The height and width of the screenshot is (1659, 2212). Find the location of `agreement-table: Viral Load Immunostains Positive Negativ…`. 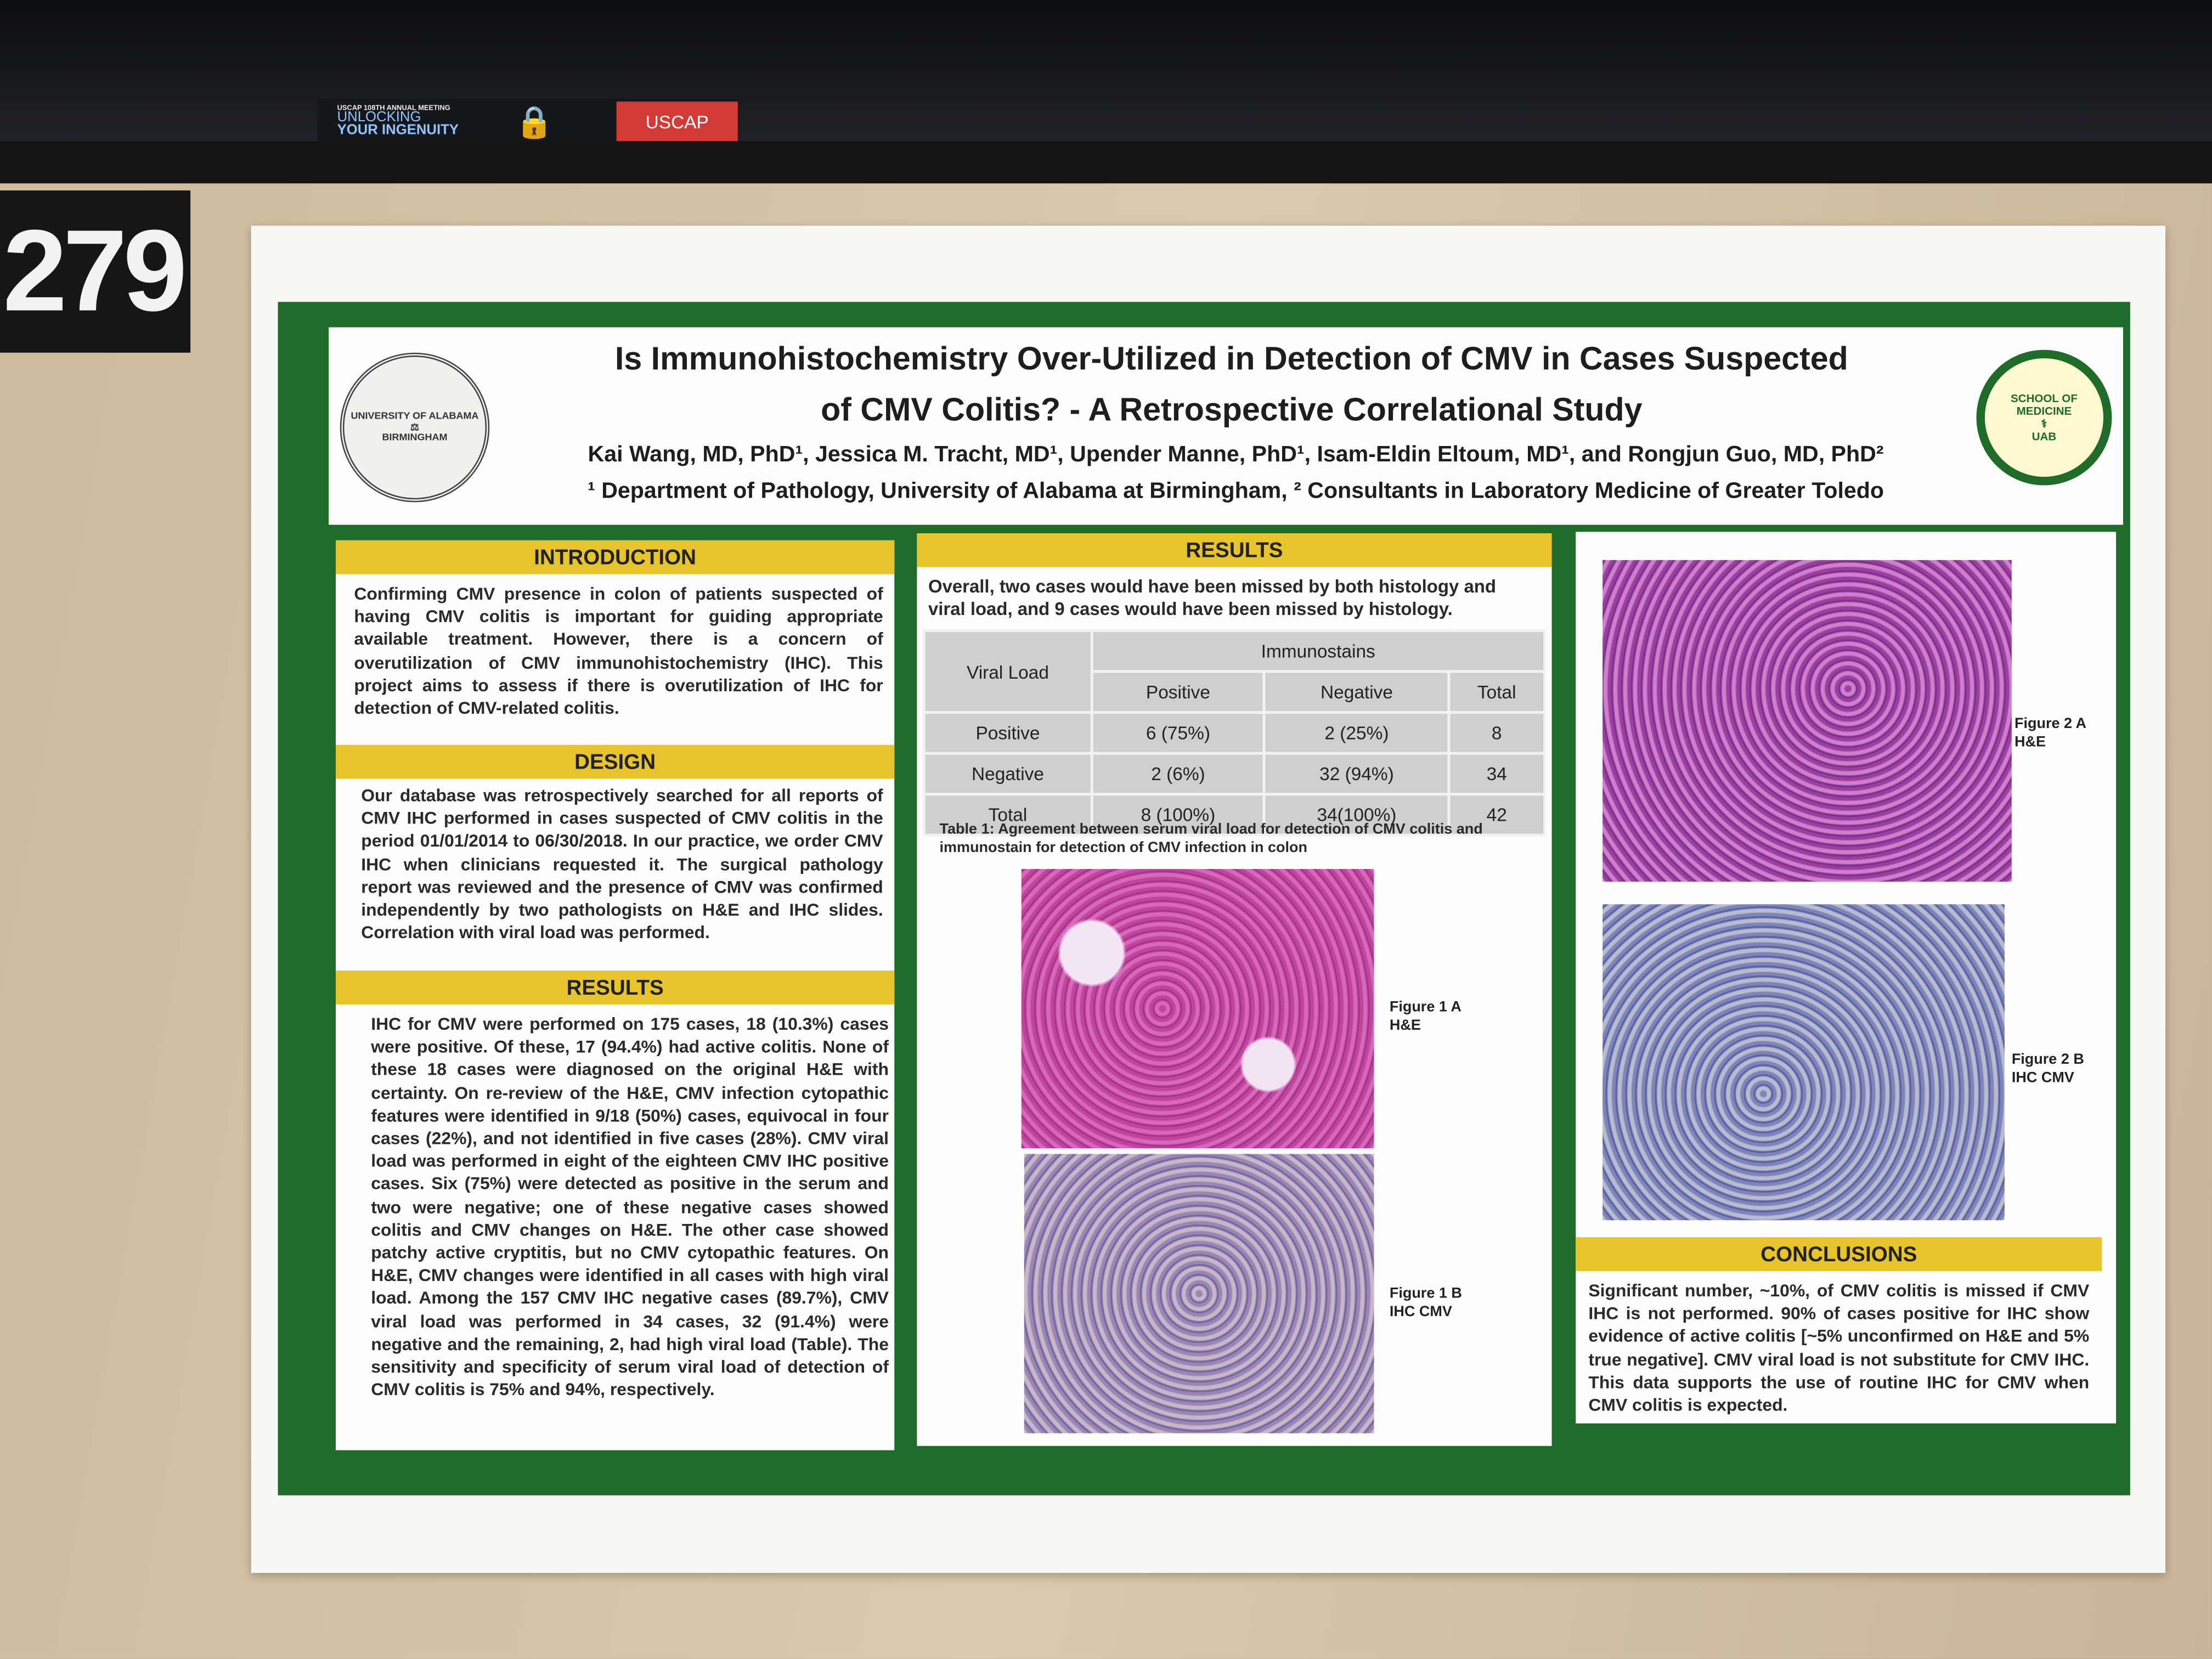

agreement-table: Viral Load Immunostains Positive Negativ… is located at coordinates (1235, 733).